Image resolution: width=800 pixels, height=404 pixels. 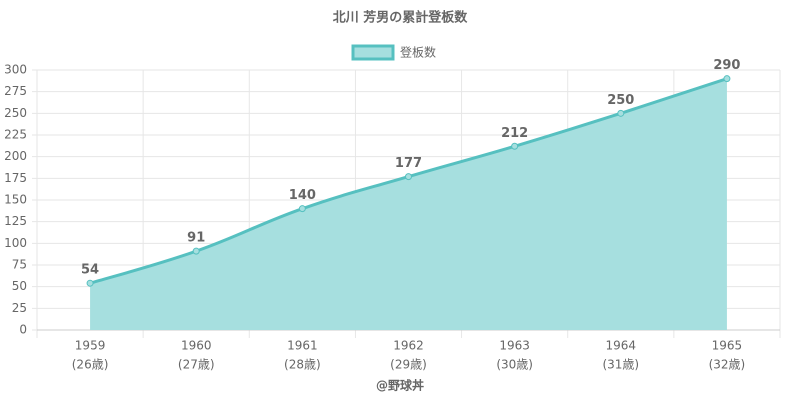 What do you see at coordinates (408, 365) in the screenshot?
I see `x-tick-sublabel: (29歳)` at bounding box center [408, 365].